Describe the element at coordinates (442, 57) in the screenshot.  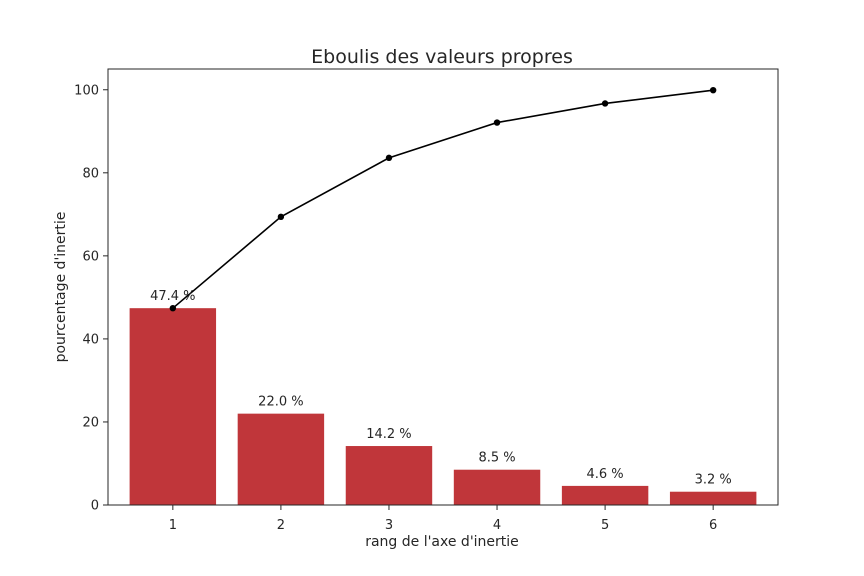
I see `chart-title: Eboulis des valeurs propres` at that location.